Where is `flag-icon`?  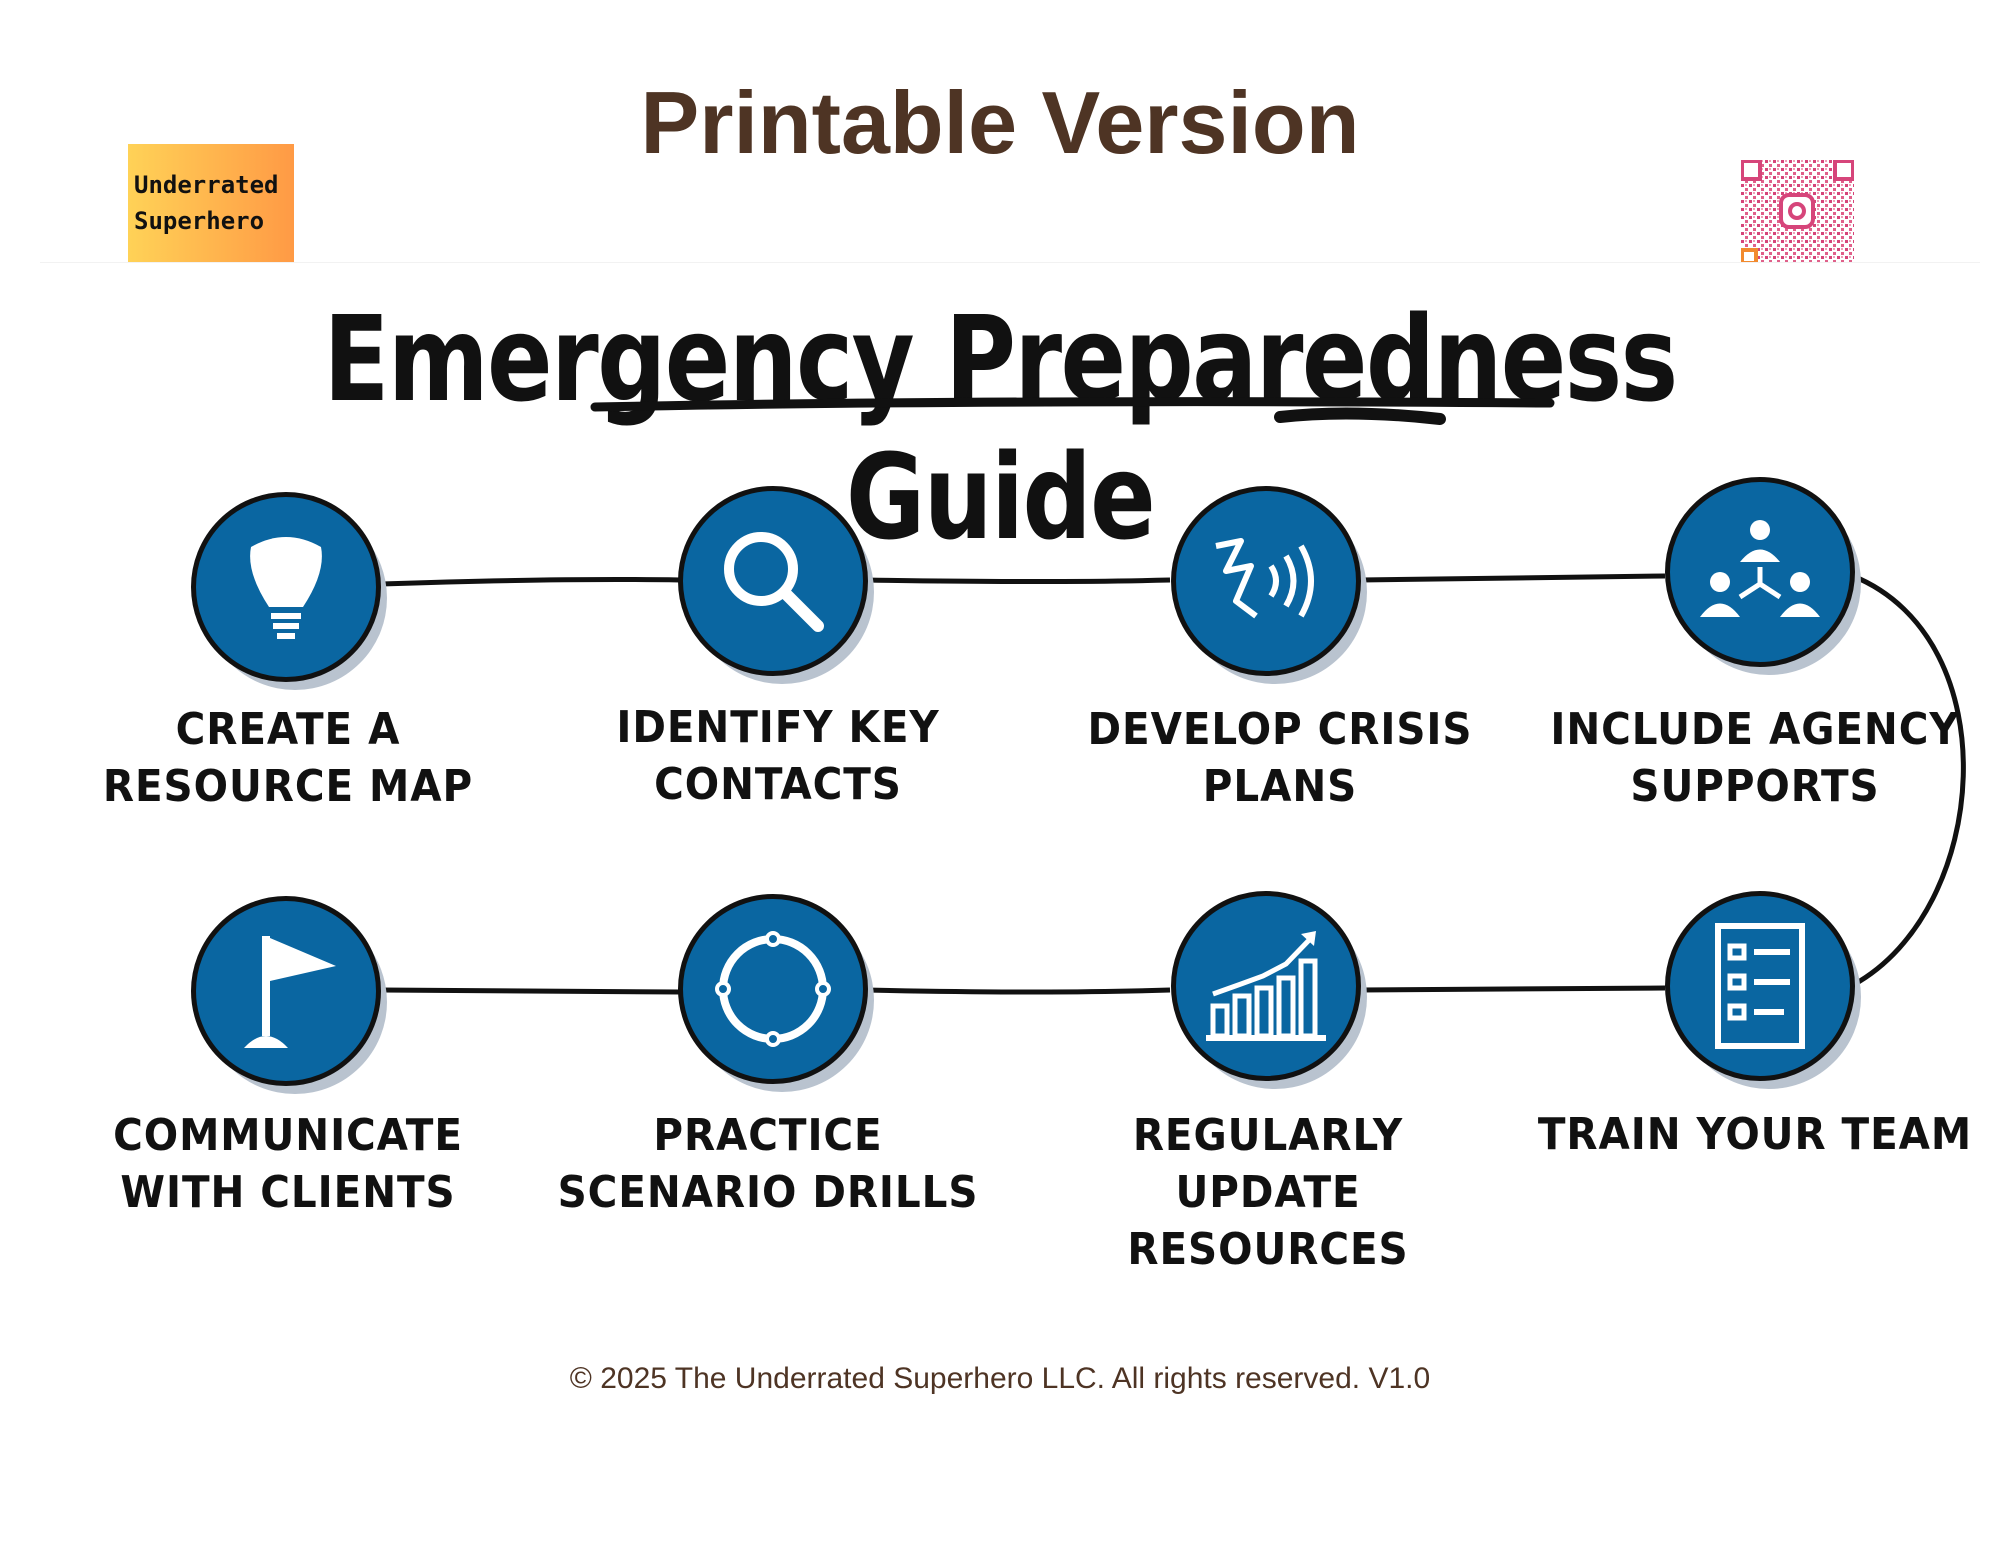 flag-icon is located at coordinates (290, 992).